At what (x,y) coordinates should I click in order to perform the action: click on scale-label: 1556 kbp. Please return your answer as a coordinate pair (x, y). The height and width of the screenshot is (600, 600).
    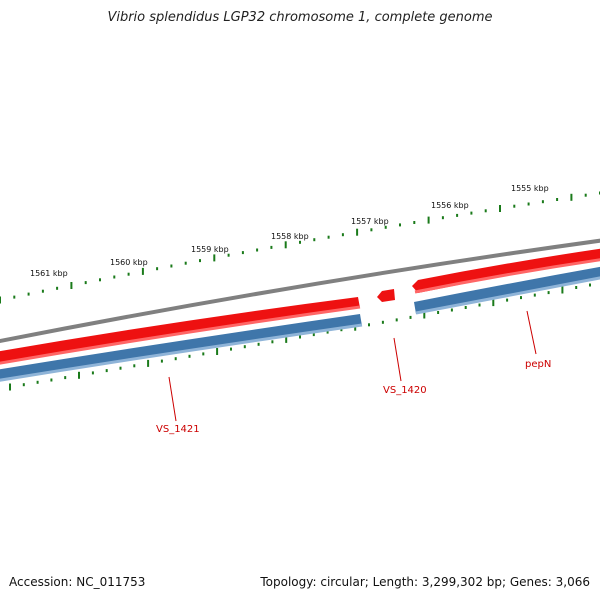
    Looking at the image, I should click on (450, 205).